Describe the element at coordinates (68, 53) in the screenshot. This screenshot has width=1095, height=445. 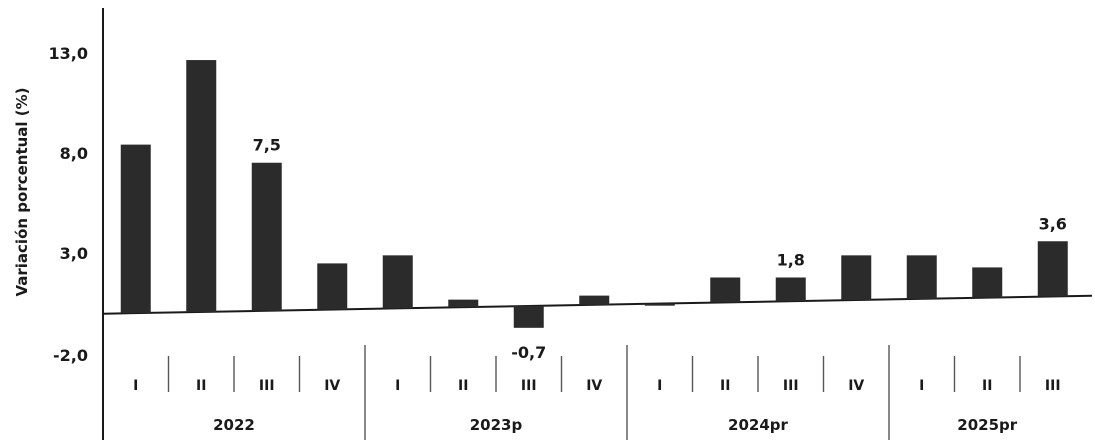
I see `y-tick-label: 13,0` at that location.